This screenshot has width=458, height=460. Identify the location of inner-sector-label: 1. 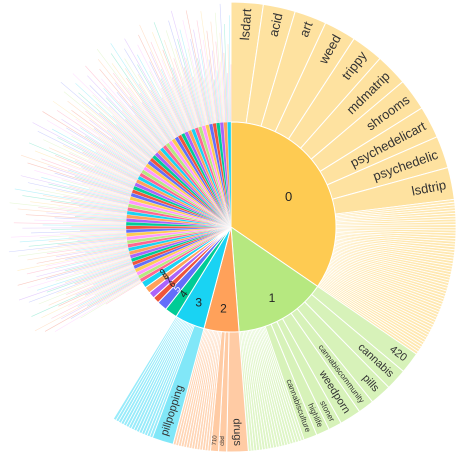
(272, 298).